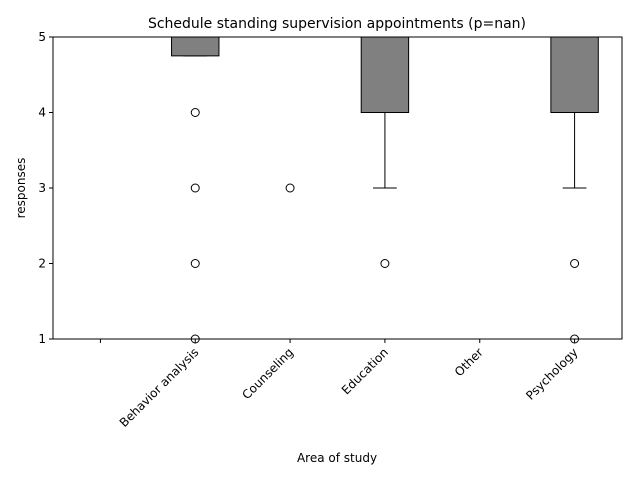 The image size is (640, 480). Describe the element at coordinates (21, 188) in the screenshot. I see `y-axis-label: responses` at that location.